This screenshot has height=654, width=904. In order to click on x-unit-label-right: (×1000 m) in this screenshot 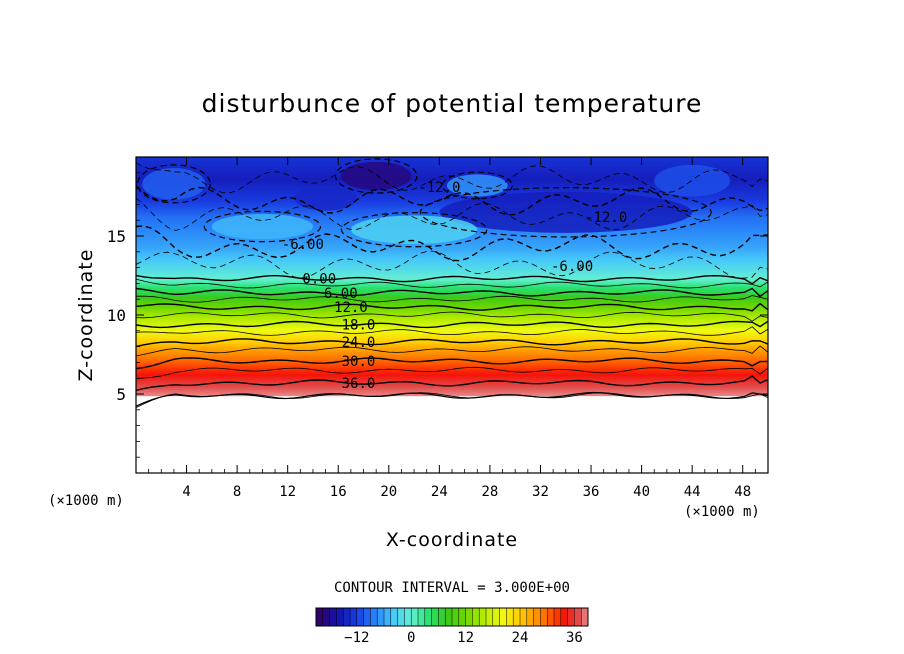, I will do `click(722, 512)`.